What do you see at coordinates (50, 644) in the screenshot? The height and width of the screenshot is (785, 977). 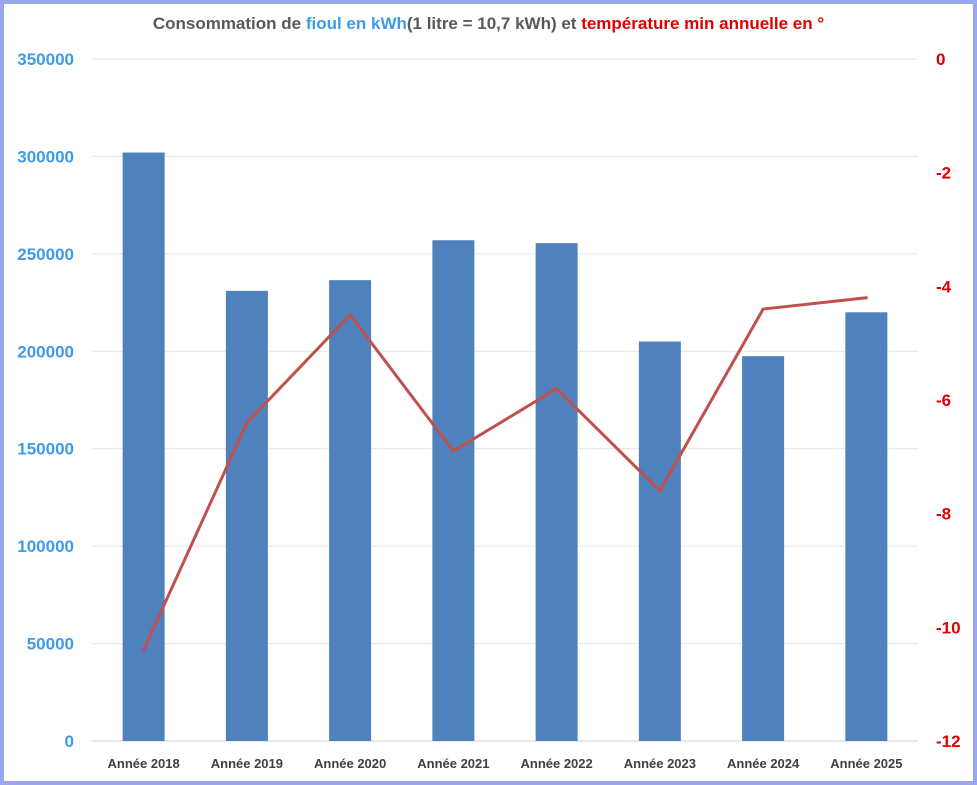 I see `left-tick-label: 50000` at bounding box center [50, 644].